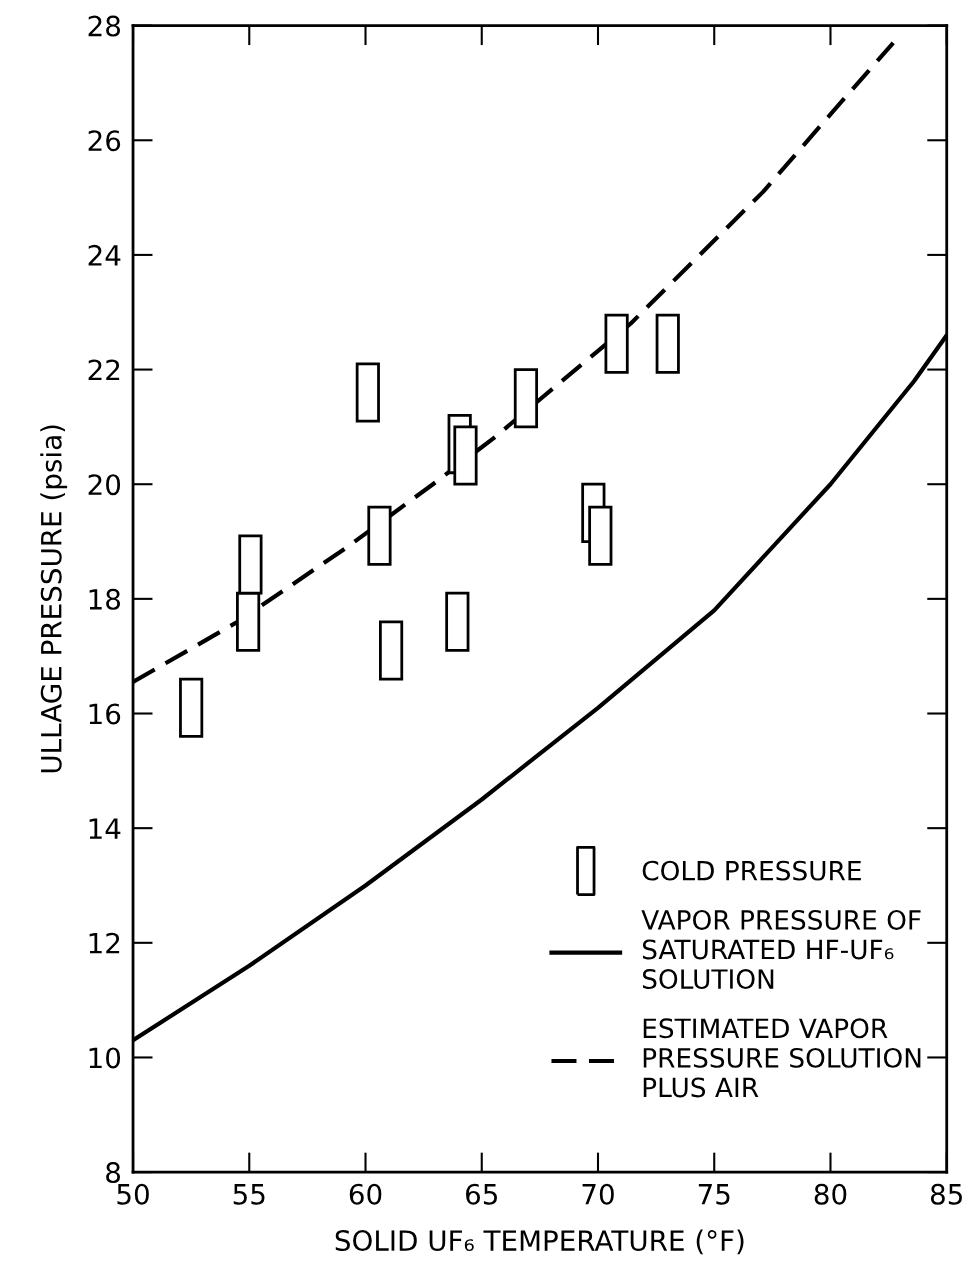 The image size is (971, 1281). Describe the element at coordinates (105, 599) in the screenshot. I see `y-tick-label: 18` at that location.